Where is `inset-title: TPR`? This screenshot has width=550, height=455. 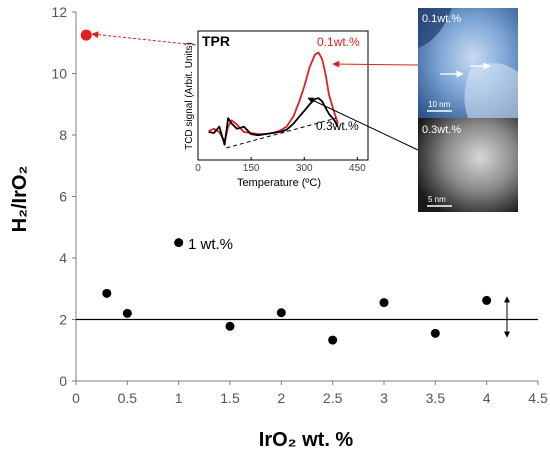
inset-title: TPR is located at coordinates (216, 41).